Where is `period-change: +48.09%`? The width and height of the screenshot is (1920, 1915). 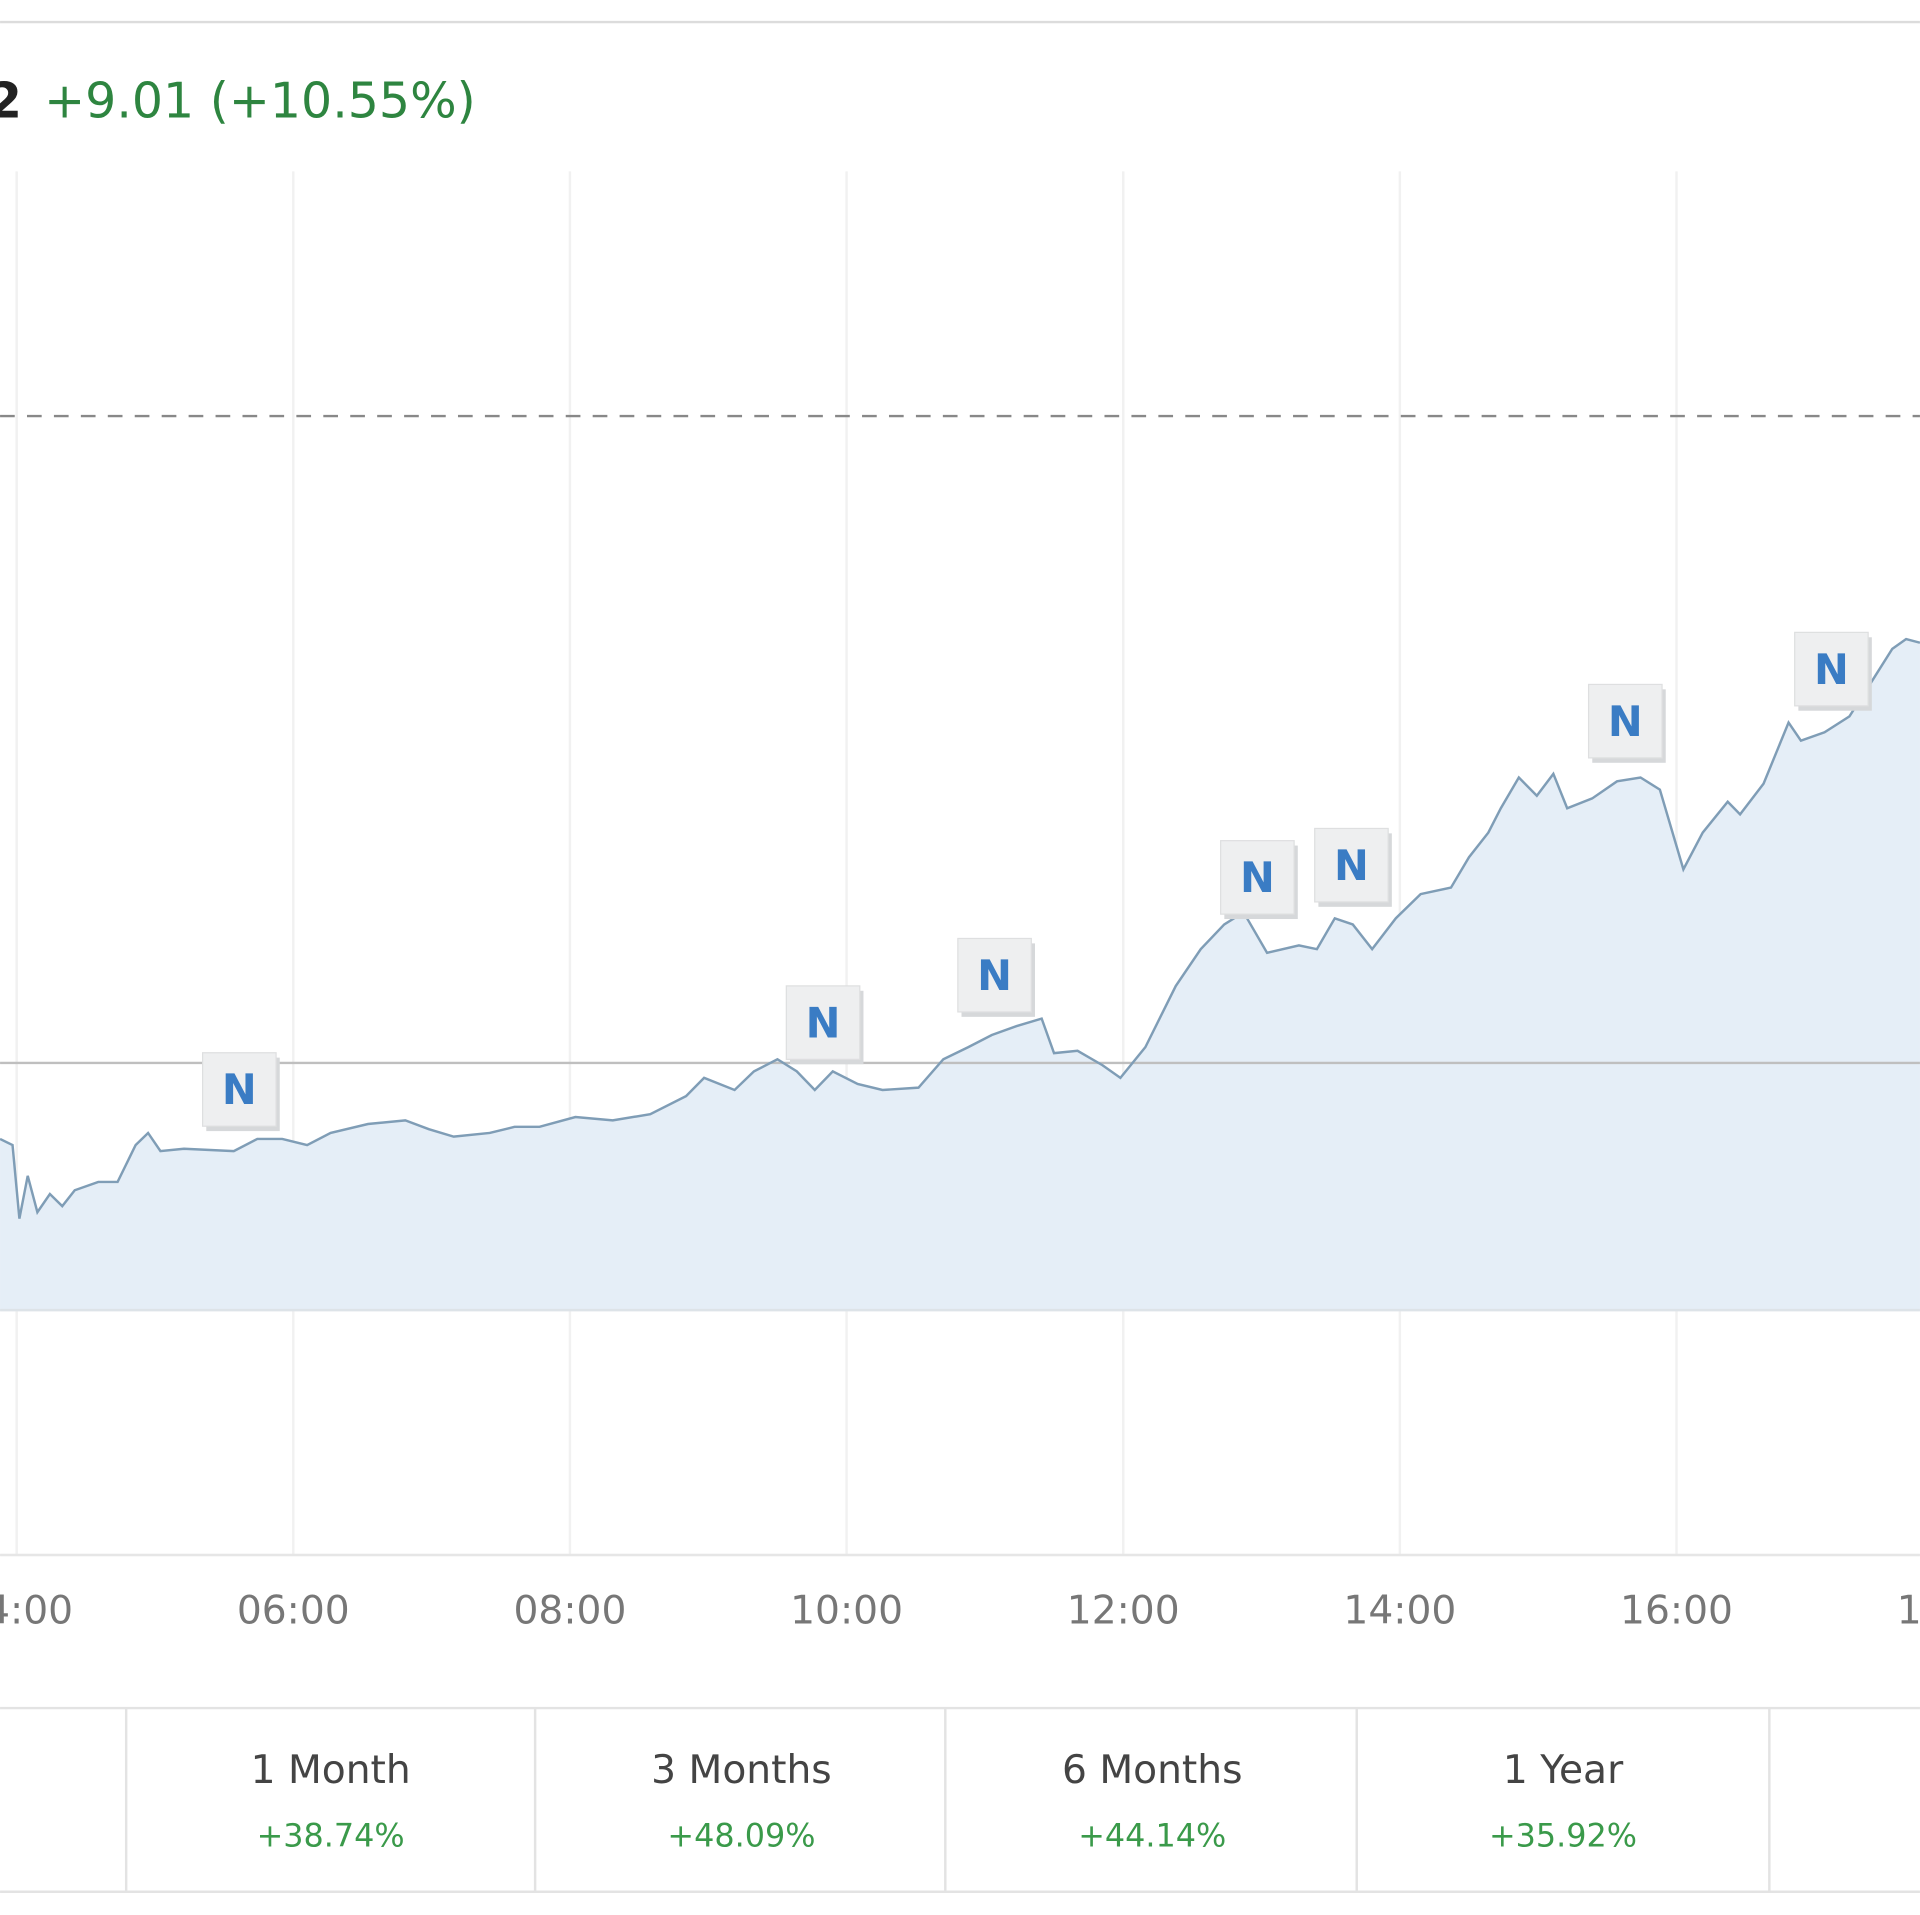
period-change: +48.09% is located at coordinates (741, 1835).